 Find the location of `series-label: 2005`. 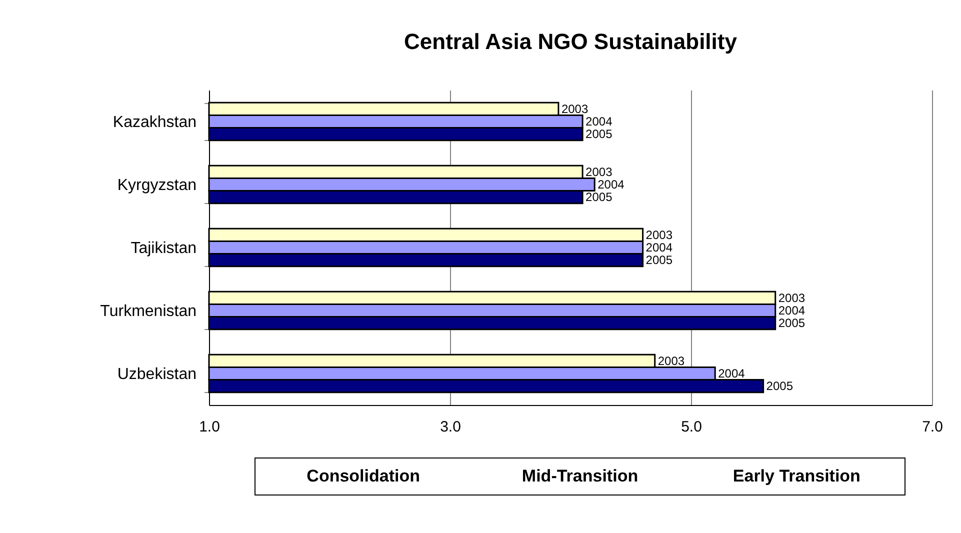

series-label: 2005 is located at coordinates (599, 134).